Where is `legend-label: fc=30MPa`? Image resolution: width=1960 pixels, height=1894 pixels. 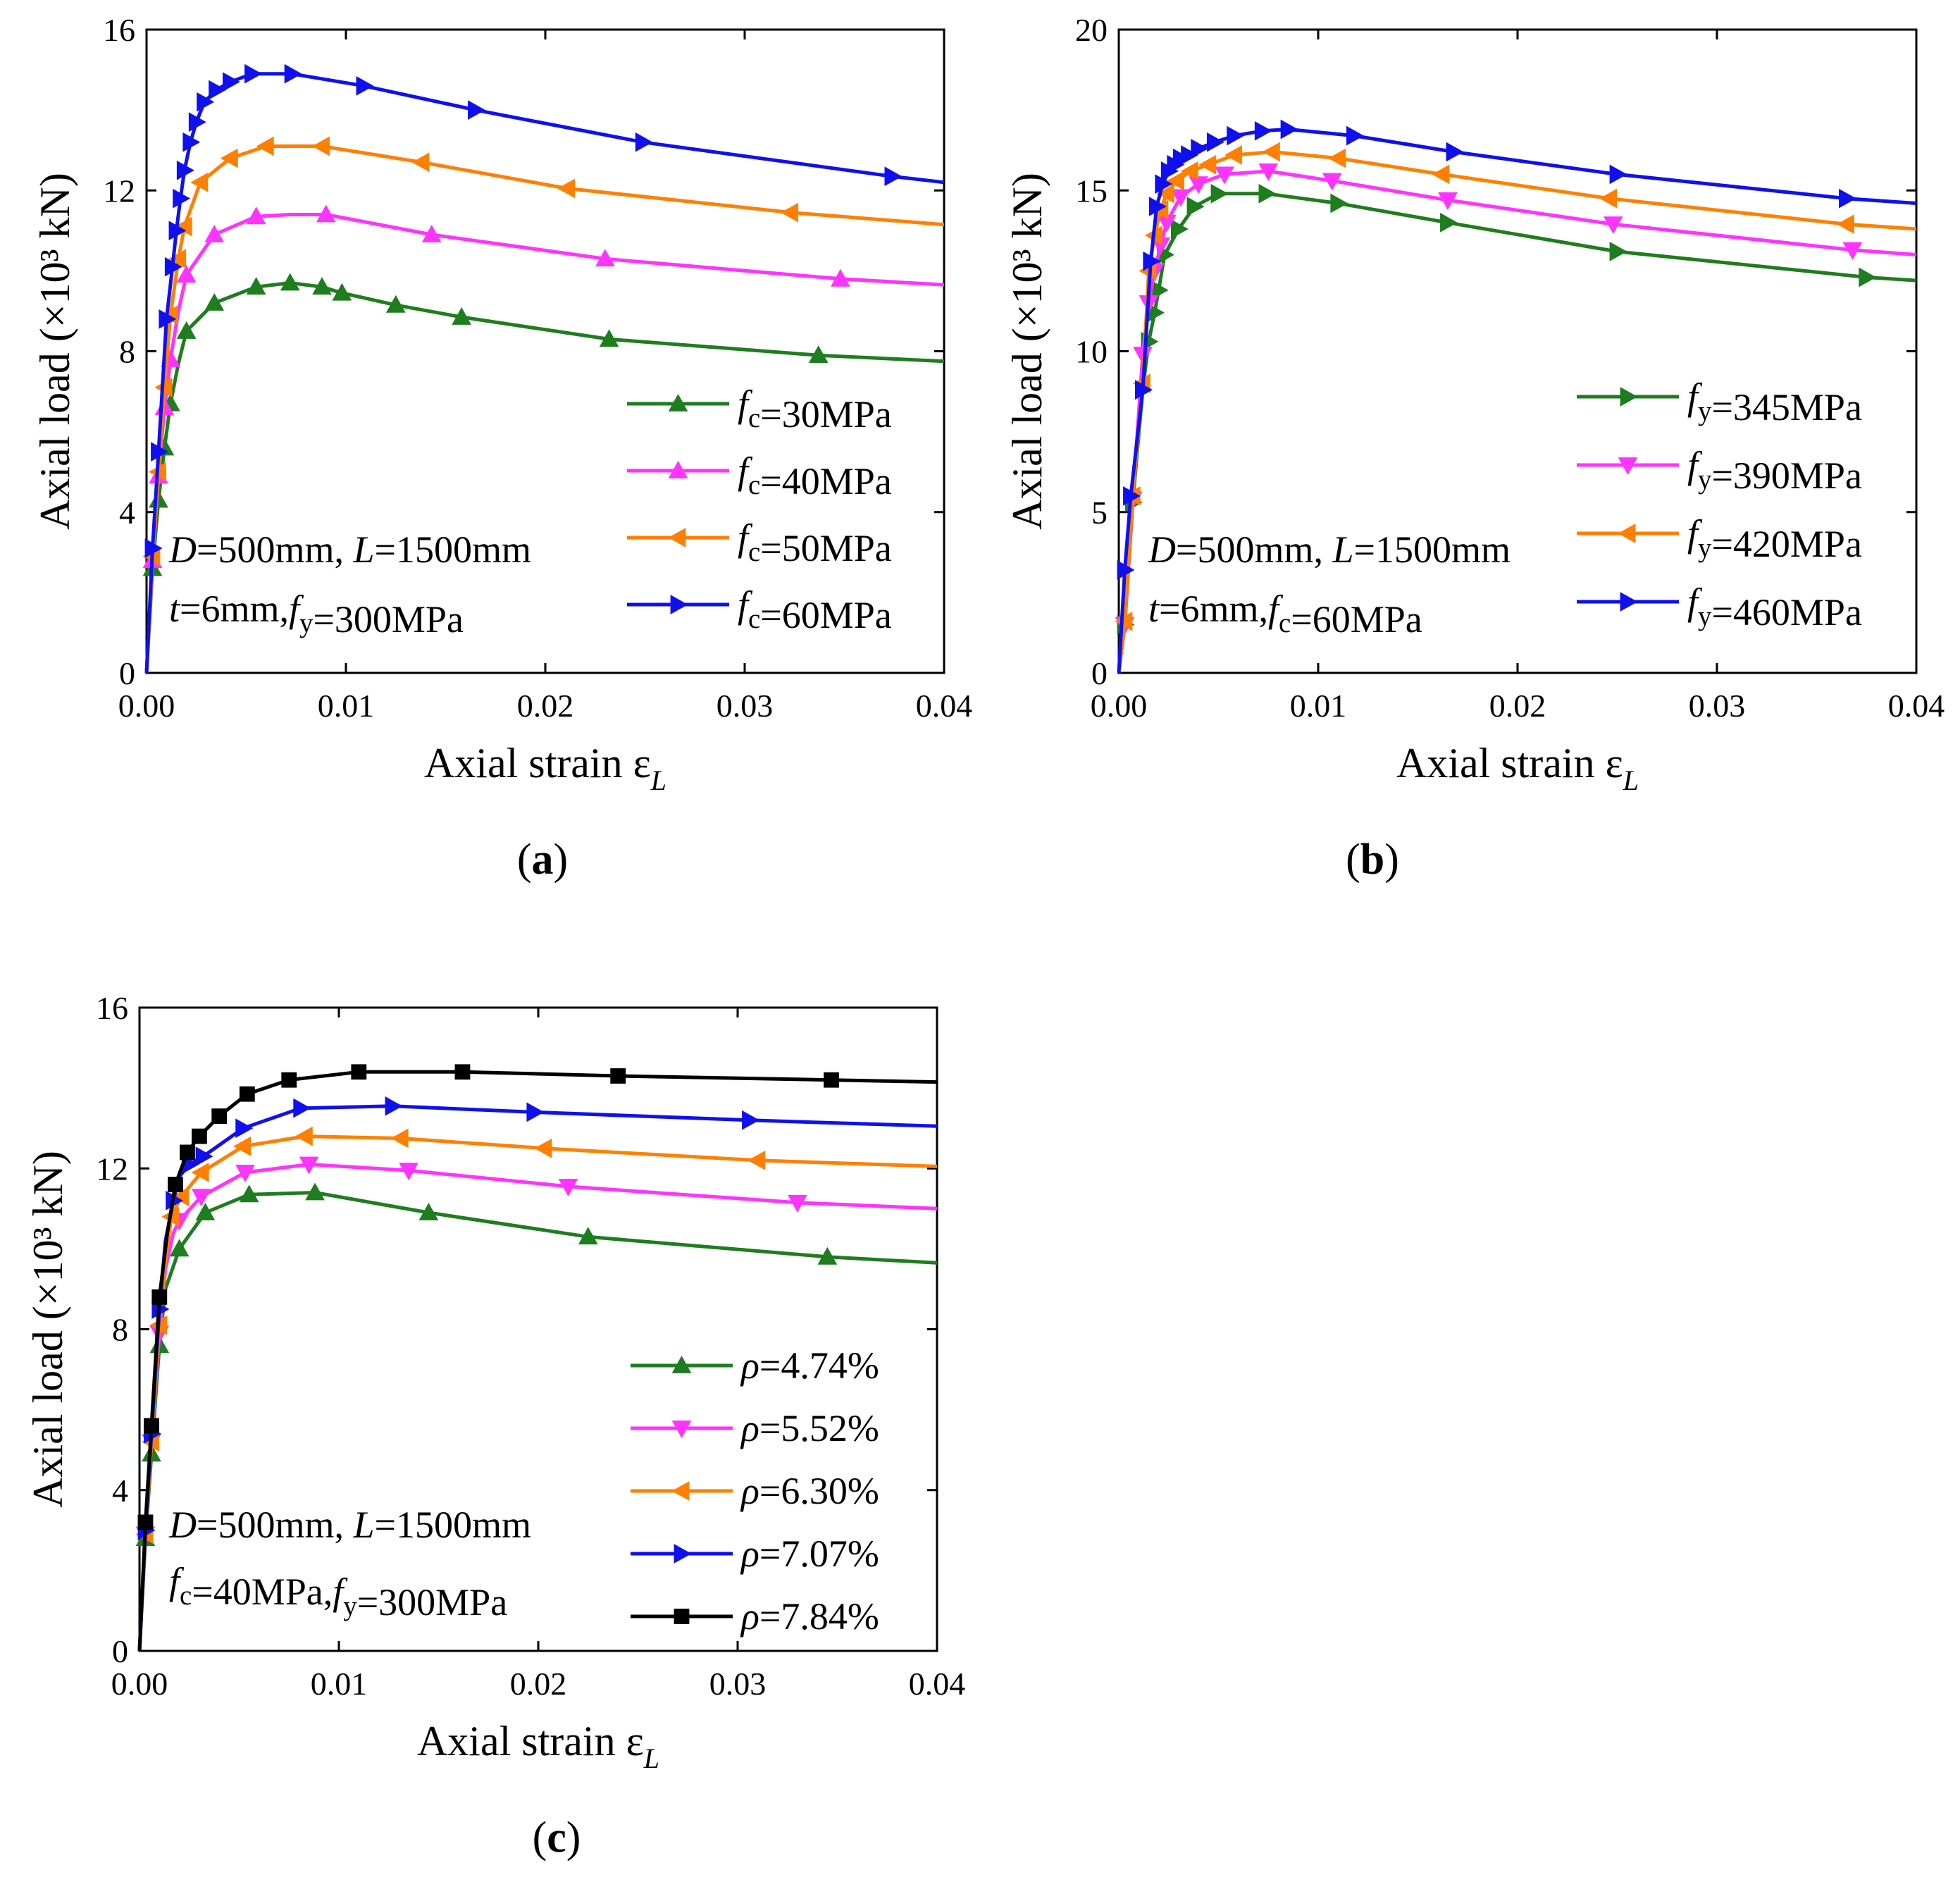
legend-label: fc=30MPa is located at coordinates (815, 409).